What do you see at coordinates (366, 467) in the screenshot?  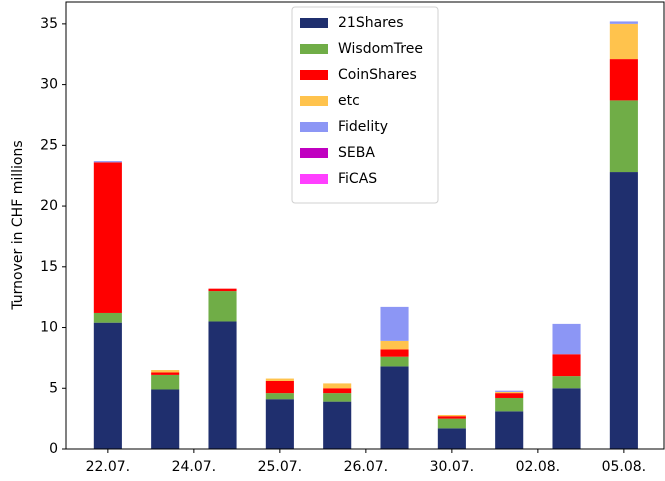 I see `x-tick-label: 26.07.` at bounding box center [366, 467].